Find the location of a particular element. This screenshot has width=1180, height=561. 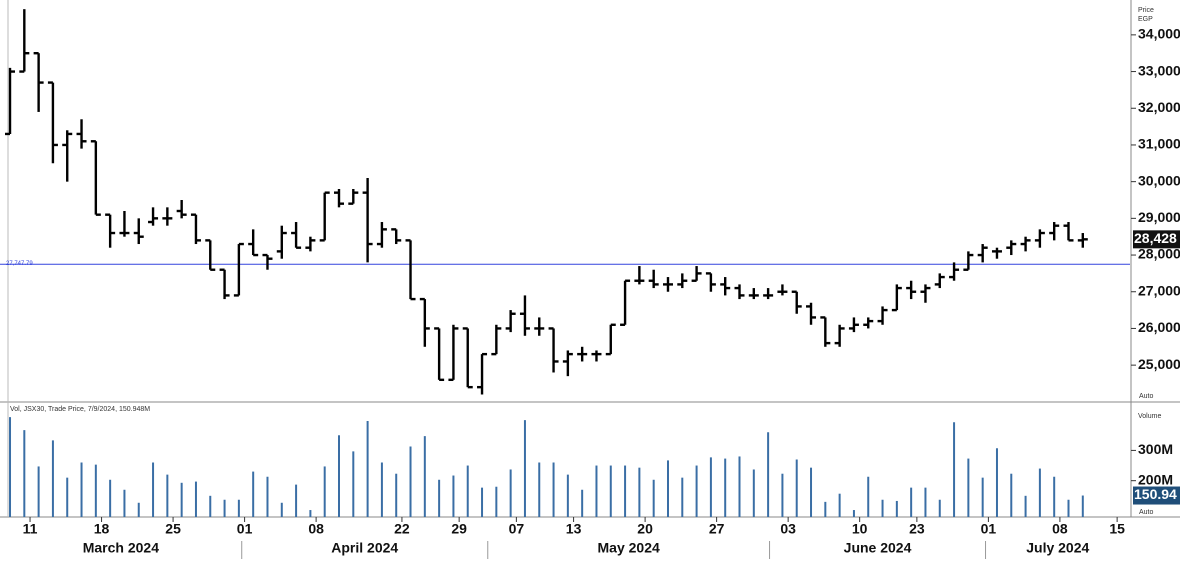

axis-unit: EGP is located at coordinates (1145, 19).